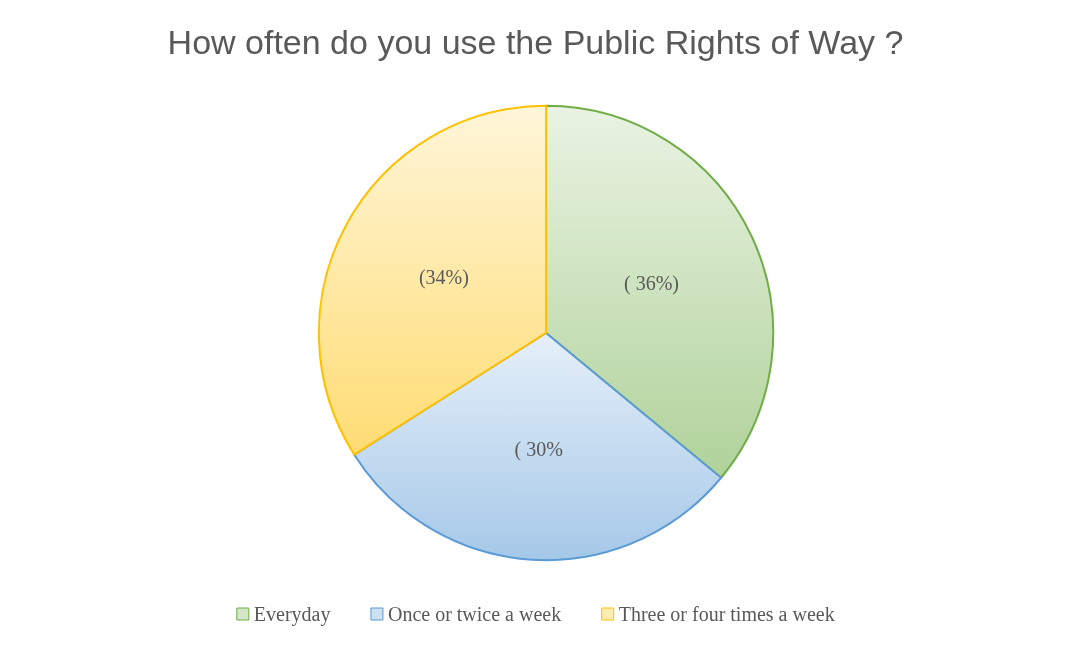 The width and height of the screenshot is (1071, 647). What do you see at coordinates (443, 277) in the screenshot?
I see `data-label: (34%)` at bounding box center [443, 277].